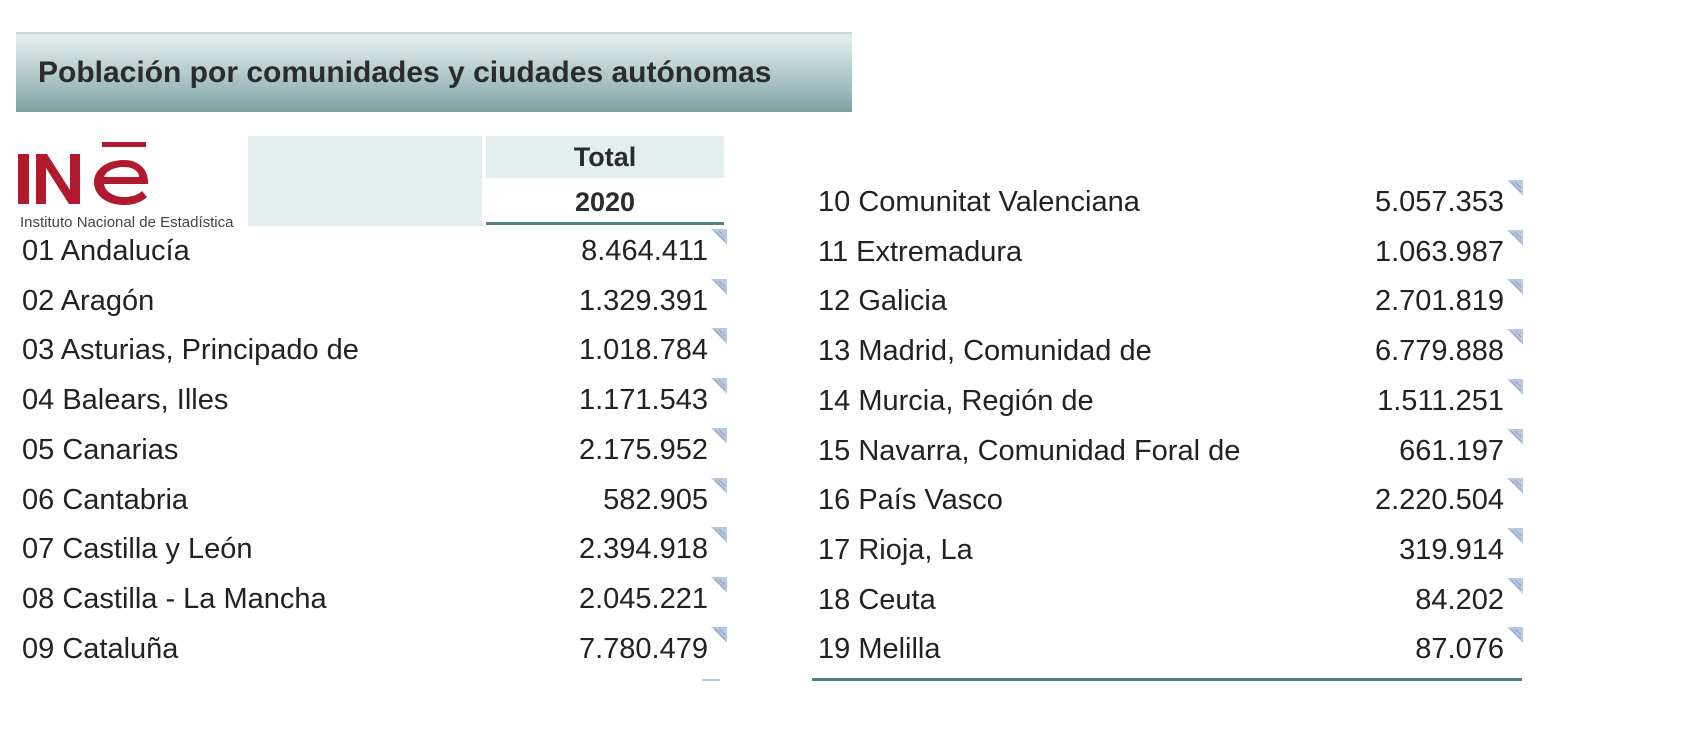  What do you see at coordinates (1170, 252) in the screenshot?
I see `table-row: 11 Extremadura 1.063.987` at bounding box center [1170, 252].